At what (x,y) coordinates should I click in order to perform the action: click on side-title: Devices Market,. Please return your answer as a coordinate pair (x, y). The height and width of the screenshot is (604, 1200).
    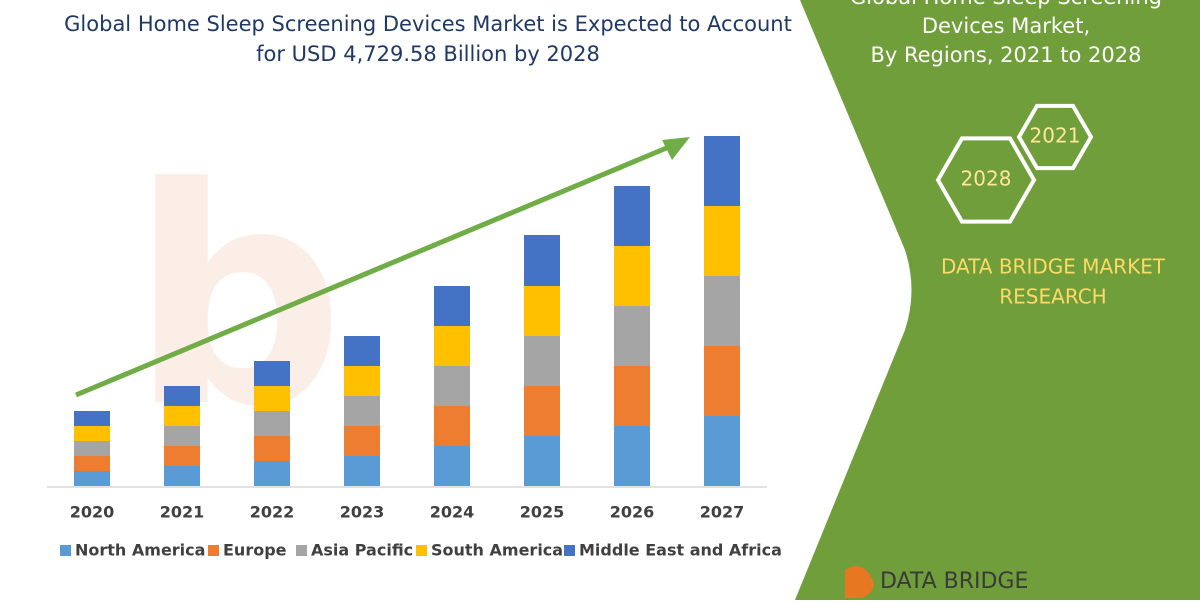
    Looking at the image, I should click on (1006, 26).